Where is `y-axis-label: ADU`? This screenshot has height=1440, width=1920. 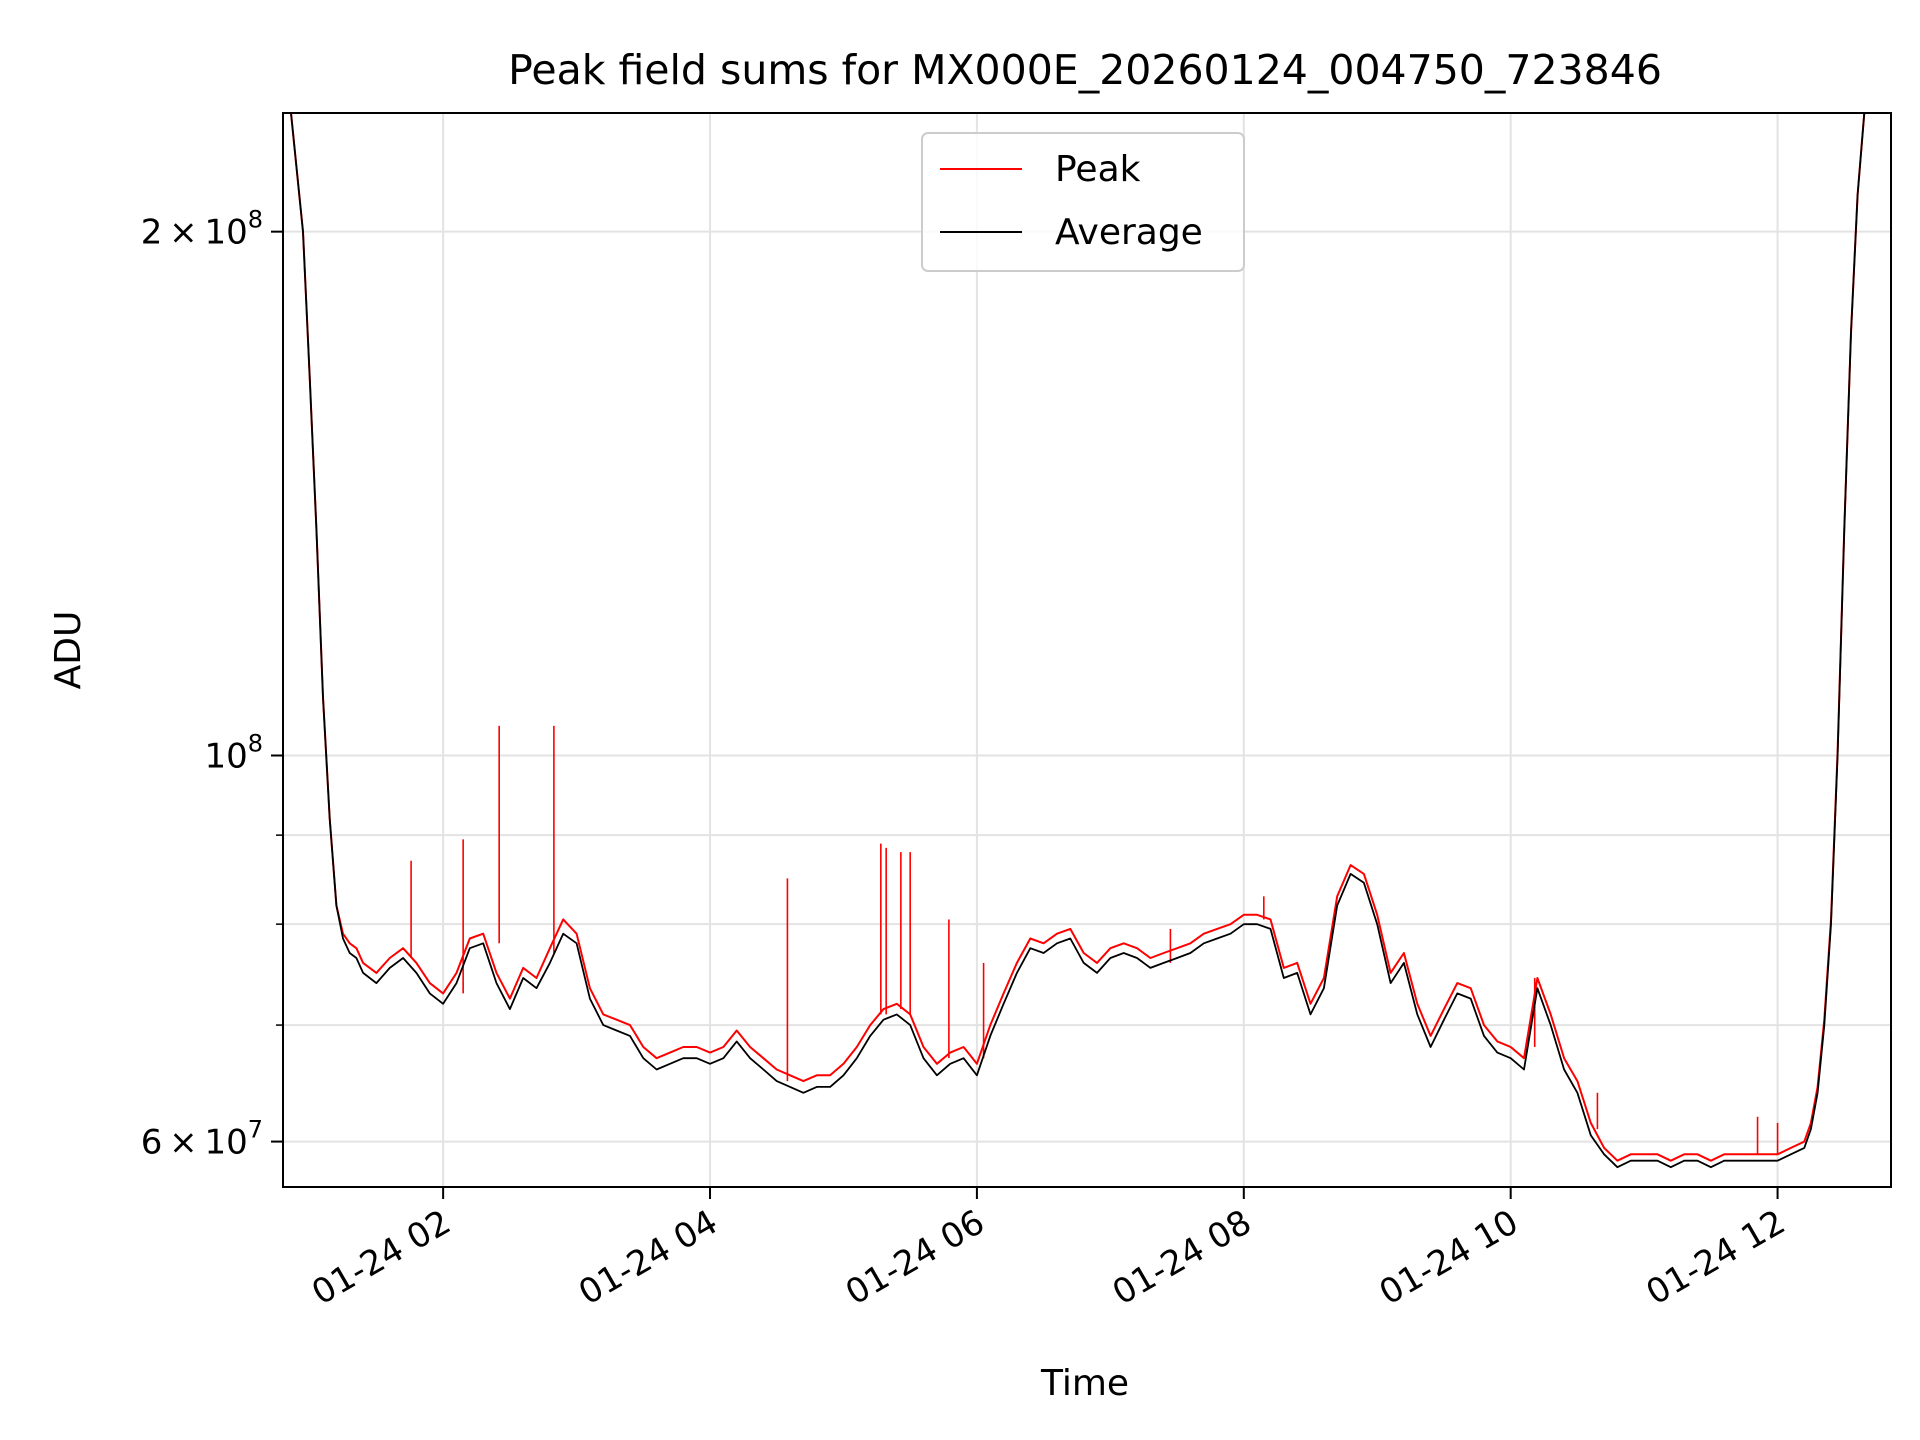
y-axis-label: ADU is located at coordinates (68, 650).